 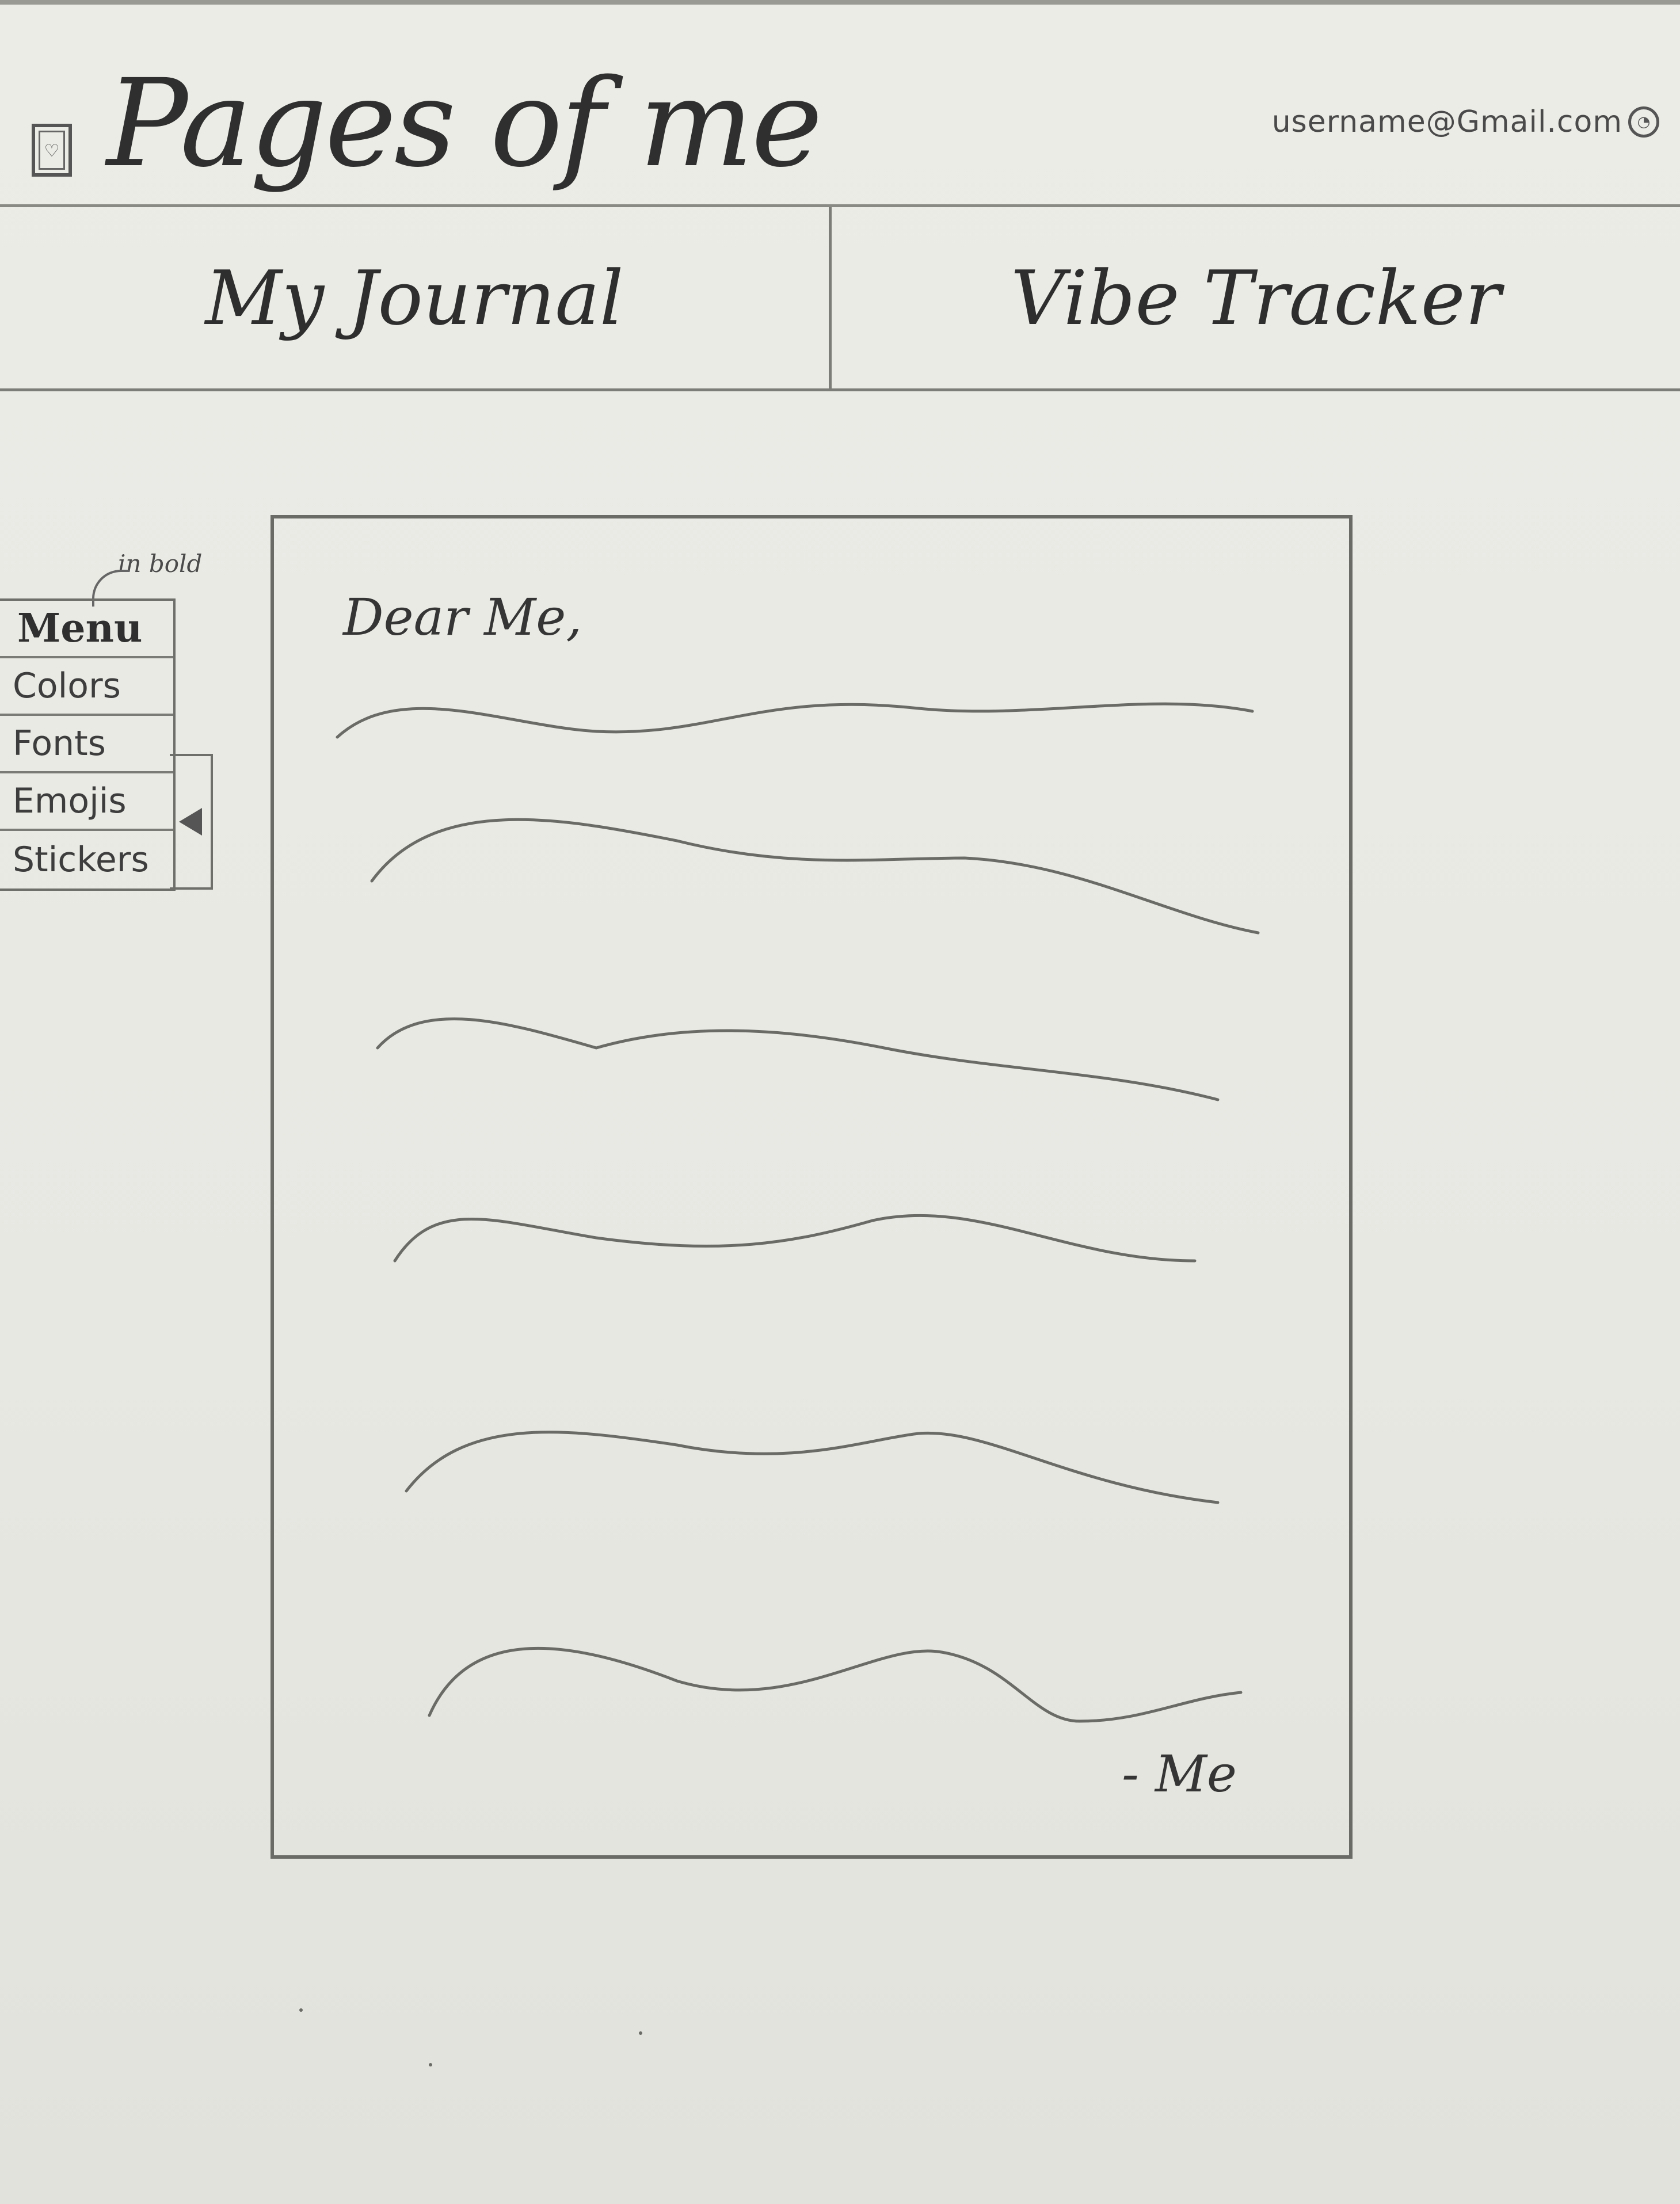 I want to click on annotation-arrow-icon, so click(x=110, y=588).